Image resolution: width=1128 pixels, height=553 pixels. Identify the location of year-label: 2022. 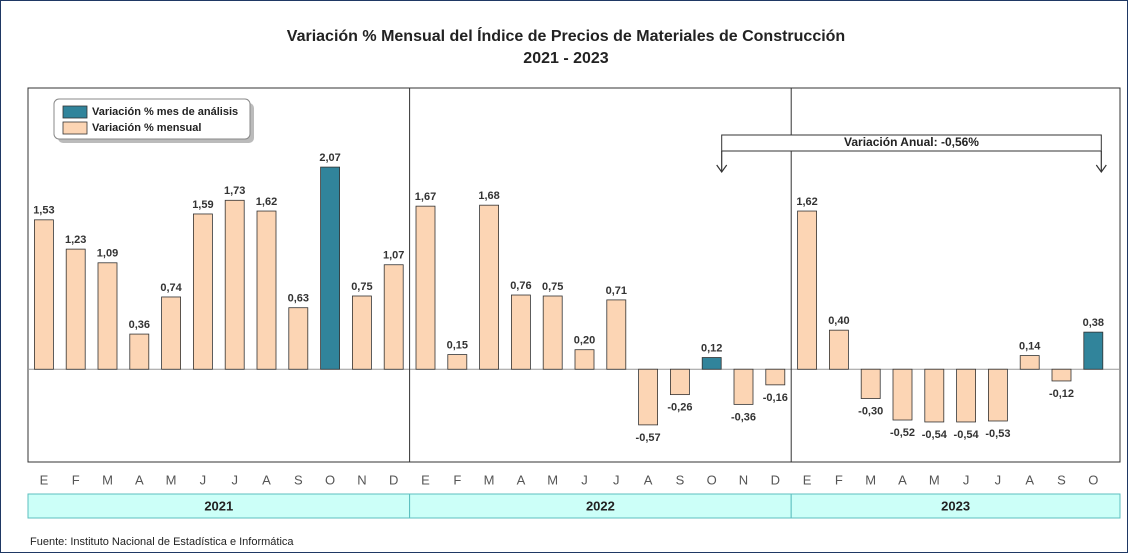
(600, 505).